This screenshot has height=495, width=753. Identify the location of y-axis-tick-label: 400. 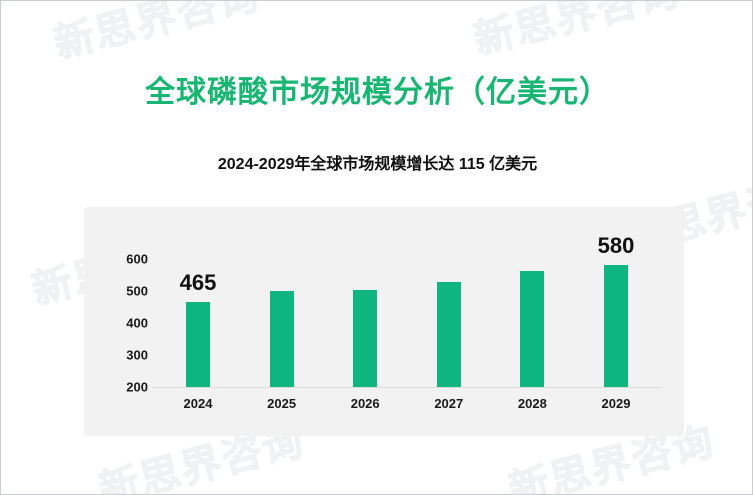
(137, 323).